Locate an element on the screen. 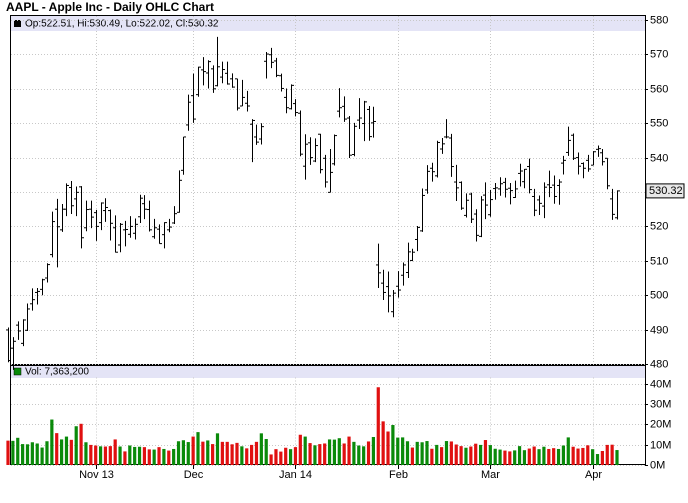  y-tick-label: 510 is located at coordinates (659, 261).